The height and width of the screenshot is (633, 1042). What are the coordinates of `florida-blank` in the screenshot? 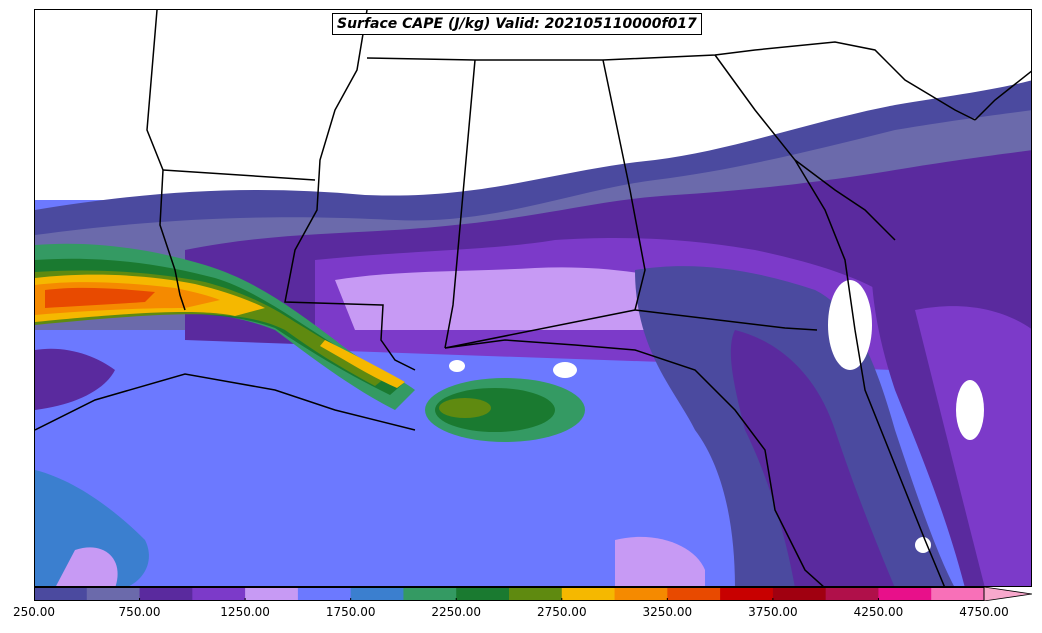 It's located at (923, 545).